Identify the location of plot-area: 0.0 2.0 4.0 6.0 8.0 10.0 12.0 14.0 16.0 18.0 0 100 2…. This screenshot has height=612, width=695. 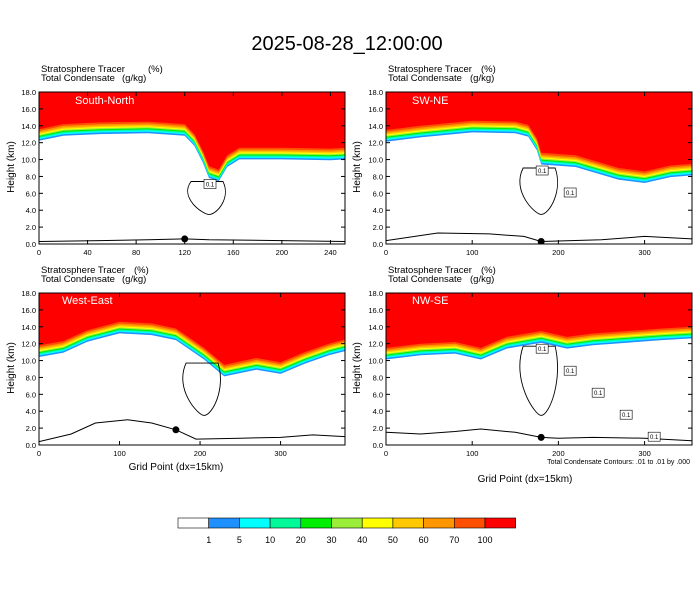
(183, 373).